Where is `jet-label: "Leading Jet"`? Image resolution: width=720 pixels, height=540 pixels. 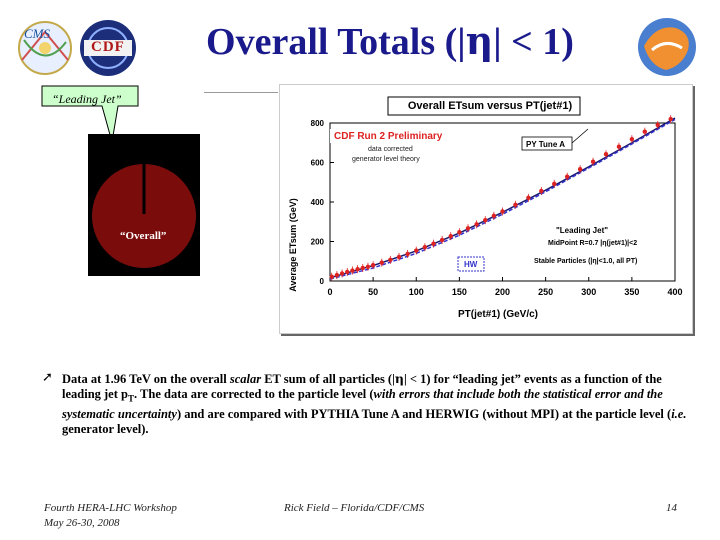 jet-label: "Leading Jet" is located at coordinates (582, 230).